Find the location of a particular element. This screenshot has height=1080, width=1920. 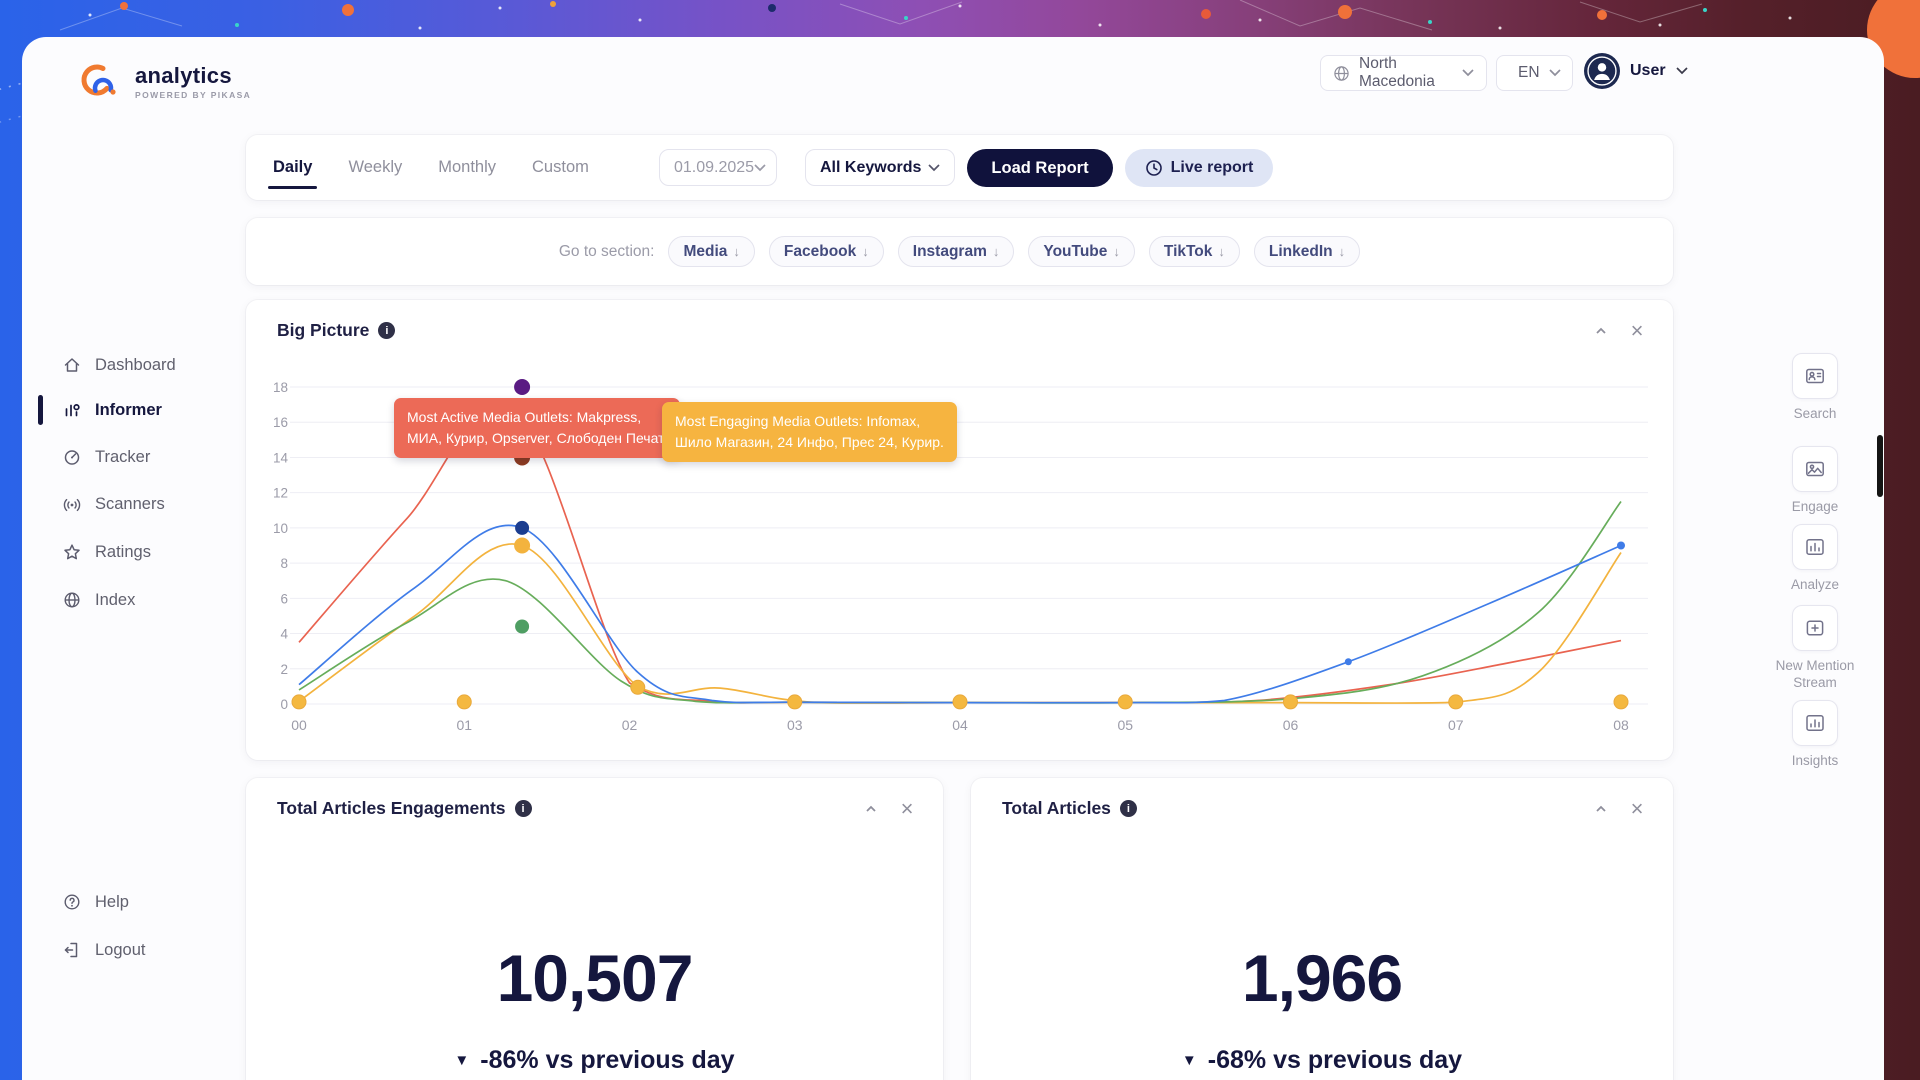

svg-text: 8 is located at coordinates (284, 563).